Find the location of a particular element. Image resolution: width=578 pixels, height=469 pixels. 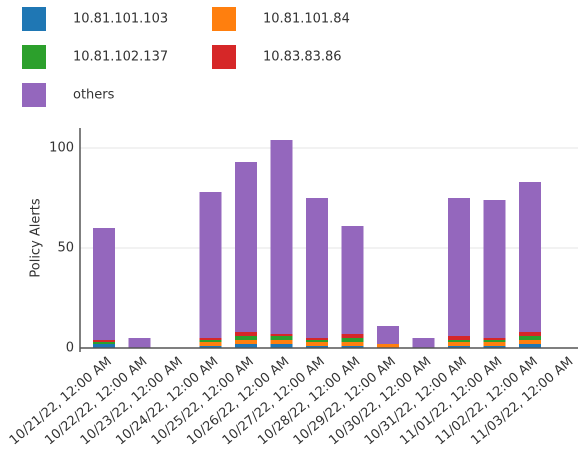

y-tick-label: 50 is located at coordinates (65, 248).